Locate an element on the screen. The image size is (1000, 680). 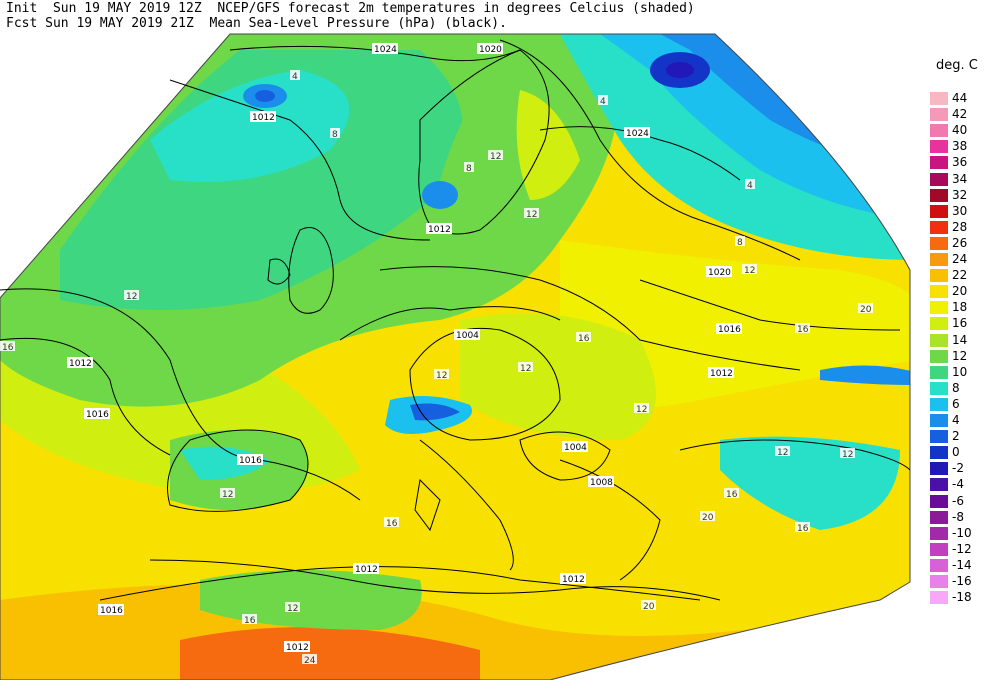
isobar-label: 1008 is located at coordinates (601, 483).